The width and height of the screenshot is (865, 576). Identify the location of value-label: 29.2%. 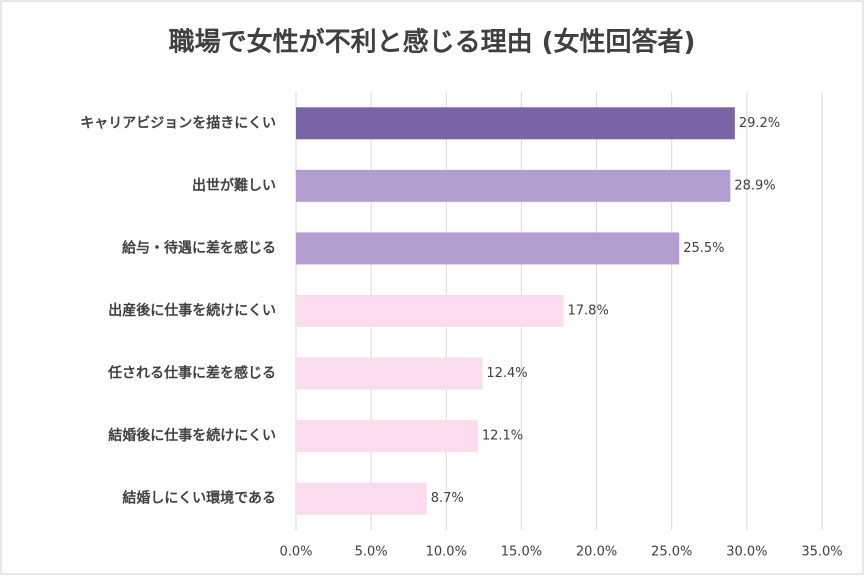
(759, 123).